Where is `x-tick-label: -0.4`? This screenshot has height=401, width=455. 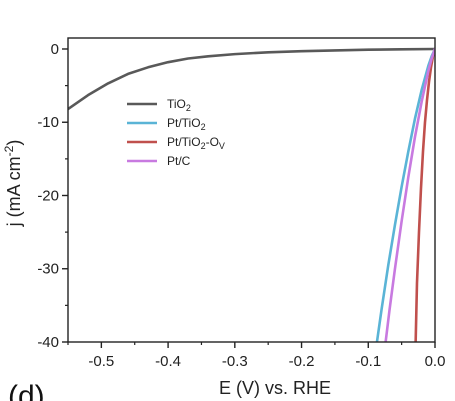 x-tick-label: -0.4 is located at coordinates (168, 361).